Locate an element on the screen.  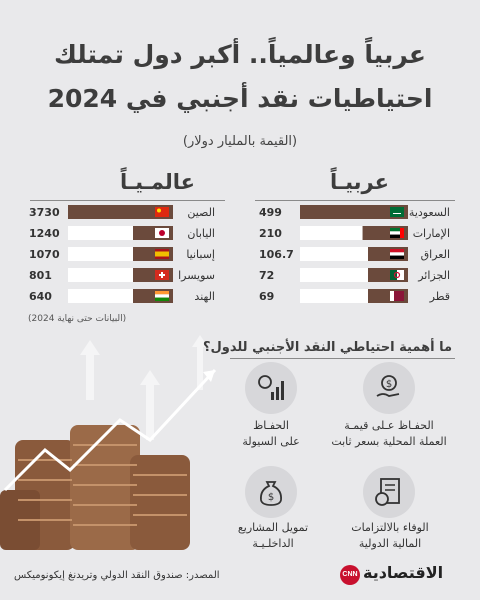
category-label: إسبانيا is located at coordinates (200, 254).